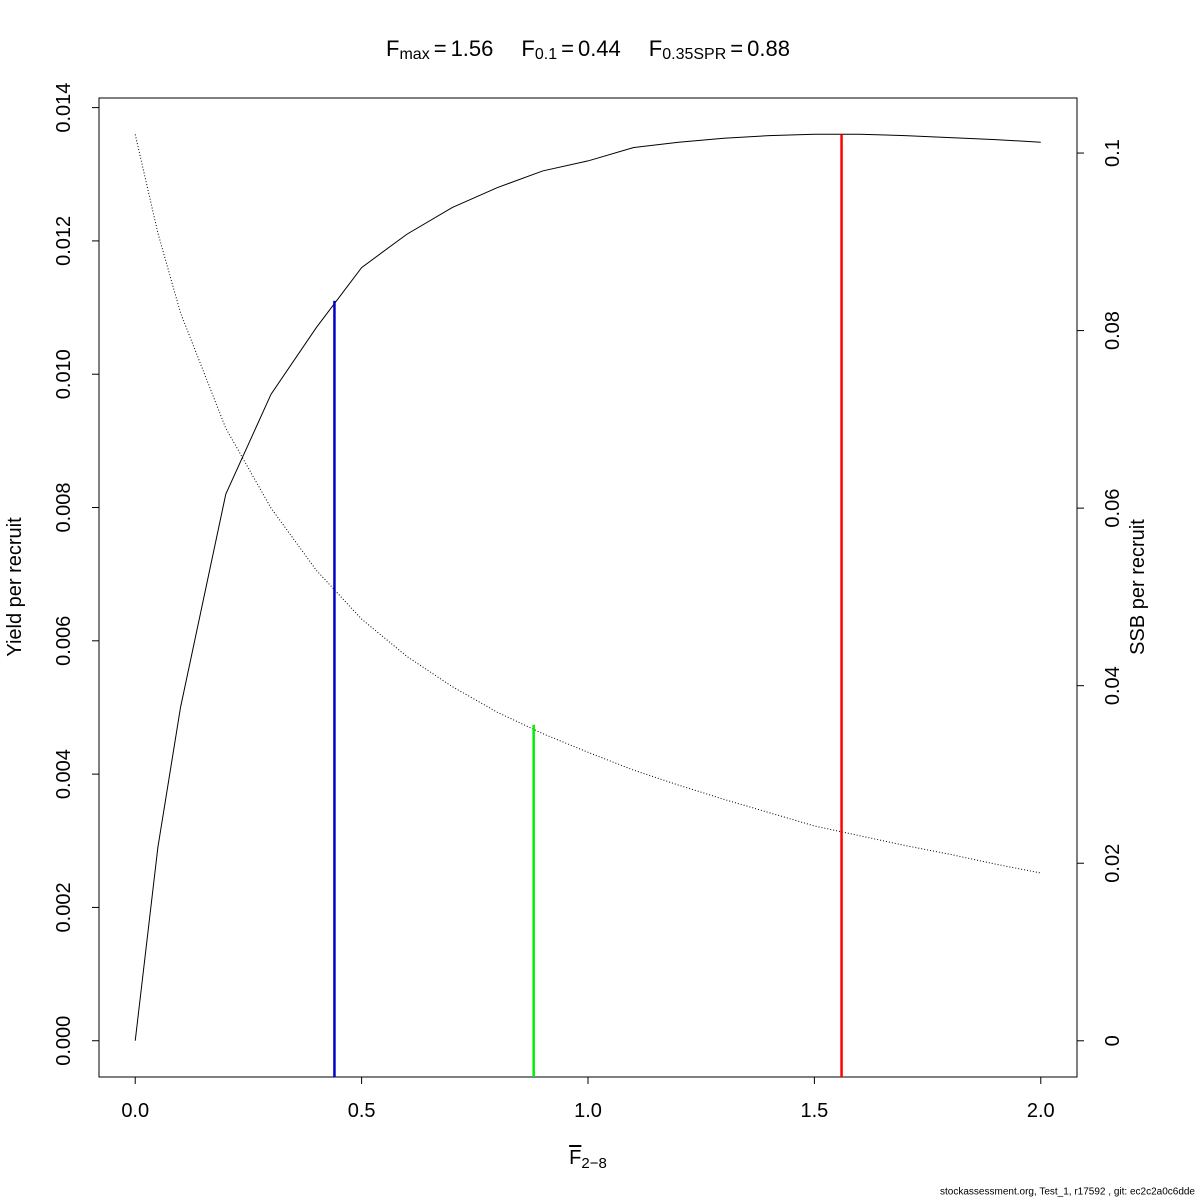 Image resolution: width=1200 pixels, height=1200 pixels. What do you see at coordinates (546, 54) in the screenshot?
I see `title-subscript: 0.1` at bounding box center [546, 54].